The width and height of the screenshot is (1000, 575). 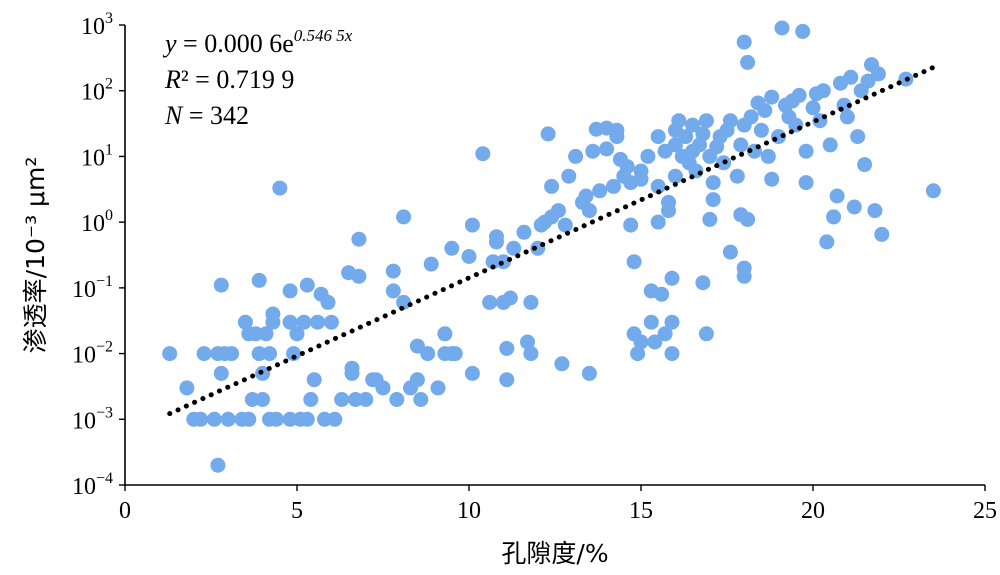 What do you see at coordinates (229, 79) in the screenshot?
I see `r-squared: R² = 0.719 9` at bounding box center [229, 79].